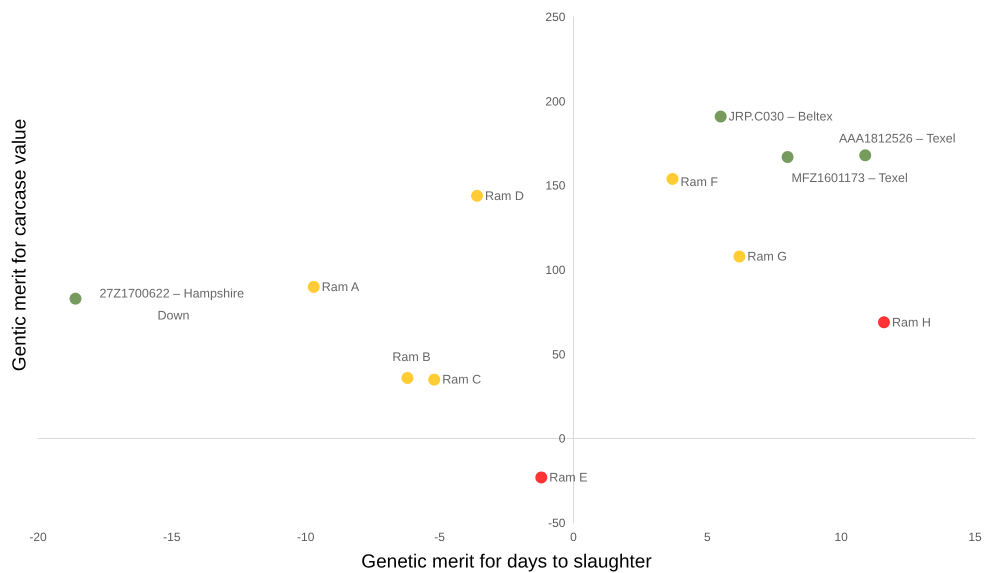 The width and height of the screenshot is (995, 573). What do you see at coordinates (462, 379) in the screenshot?
I see `annotation: Ram C` at bounding box center [462, 379].